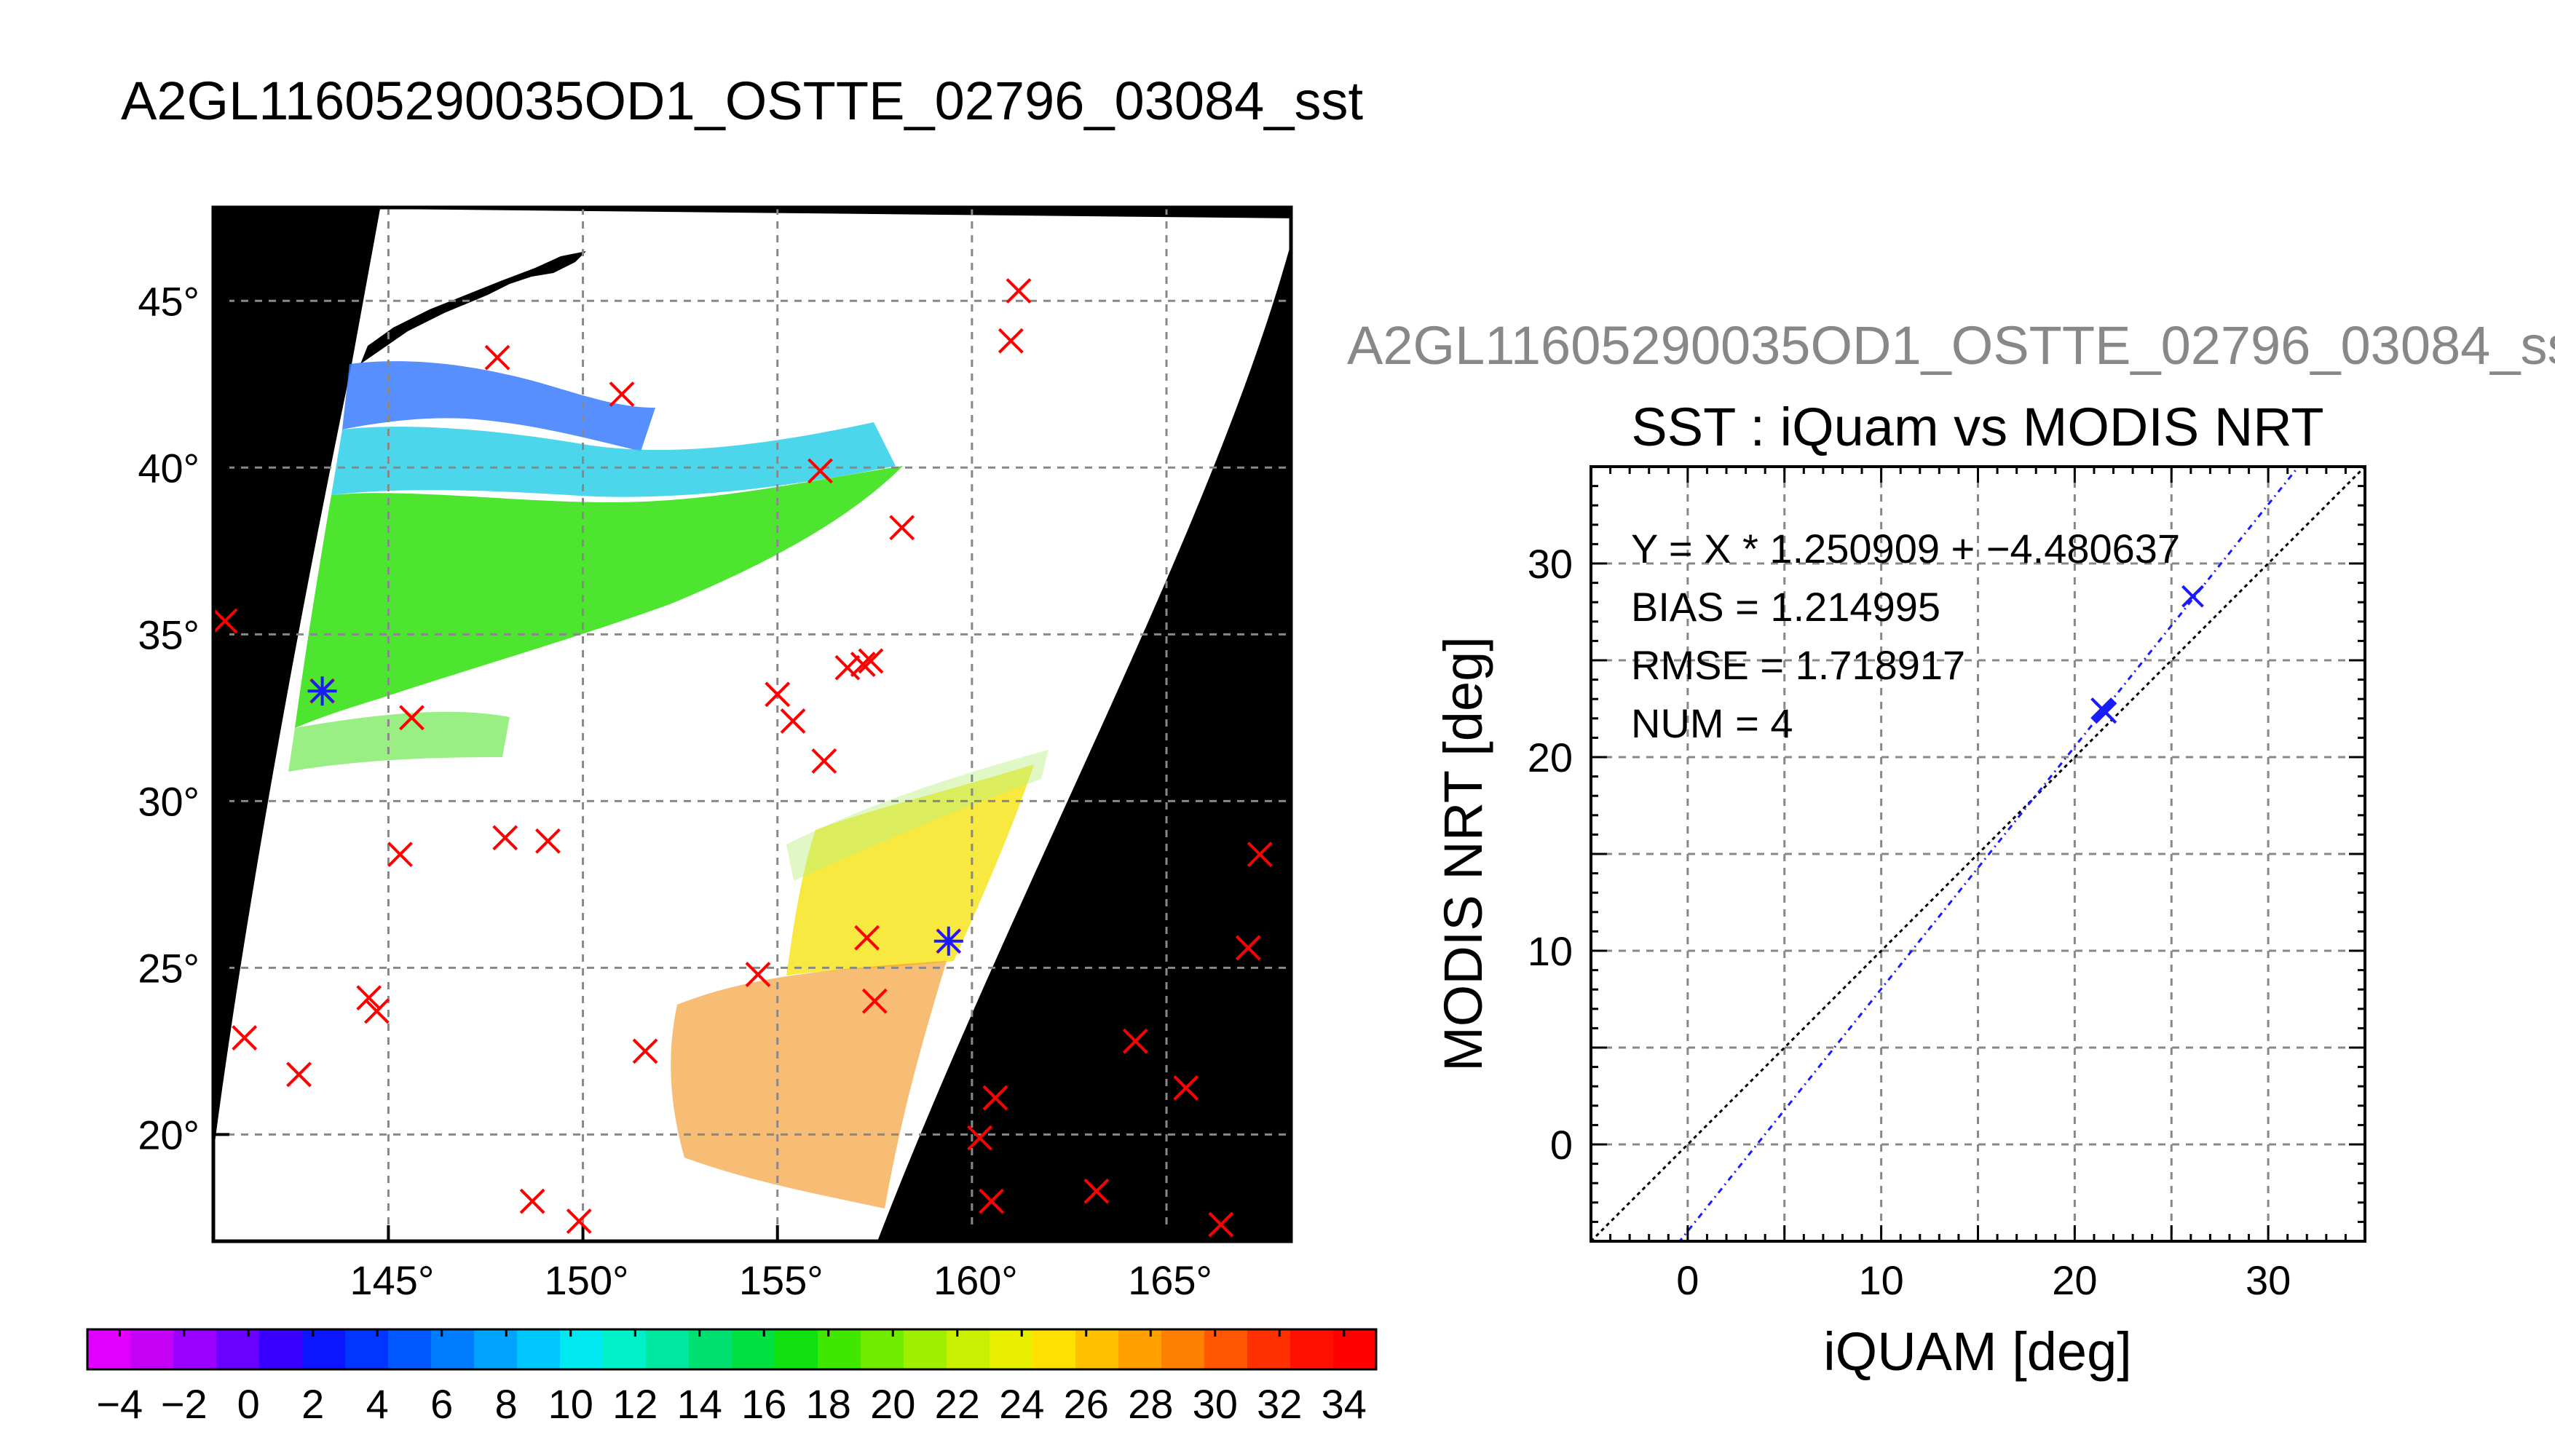 This screenshot has width=2555, height=1456. Describe the element at coordinates (1550, 757) in the screenshot. I see `scatter-ytick-label: 20` at that location.